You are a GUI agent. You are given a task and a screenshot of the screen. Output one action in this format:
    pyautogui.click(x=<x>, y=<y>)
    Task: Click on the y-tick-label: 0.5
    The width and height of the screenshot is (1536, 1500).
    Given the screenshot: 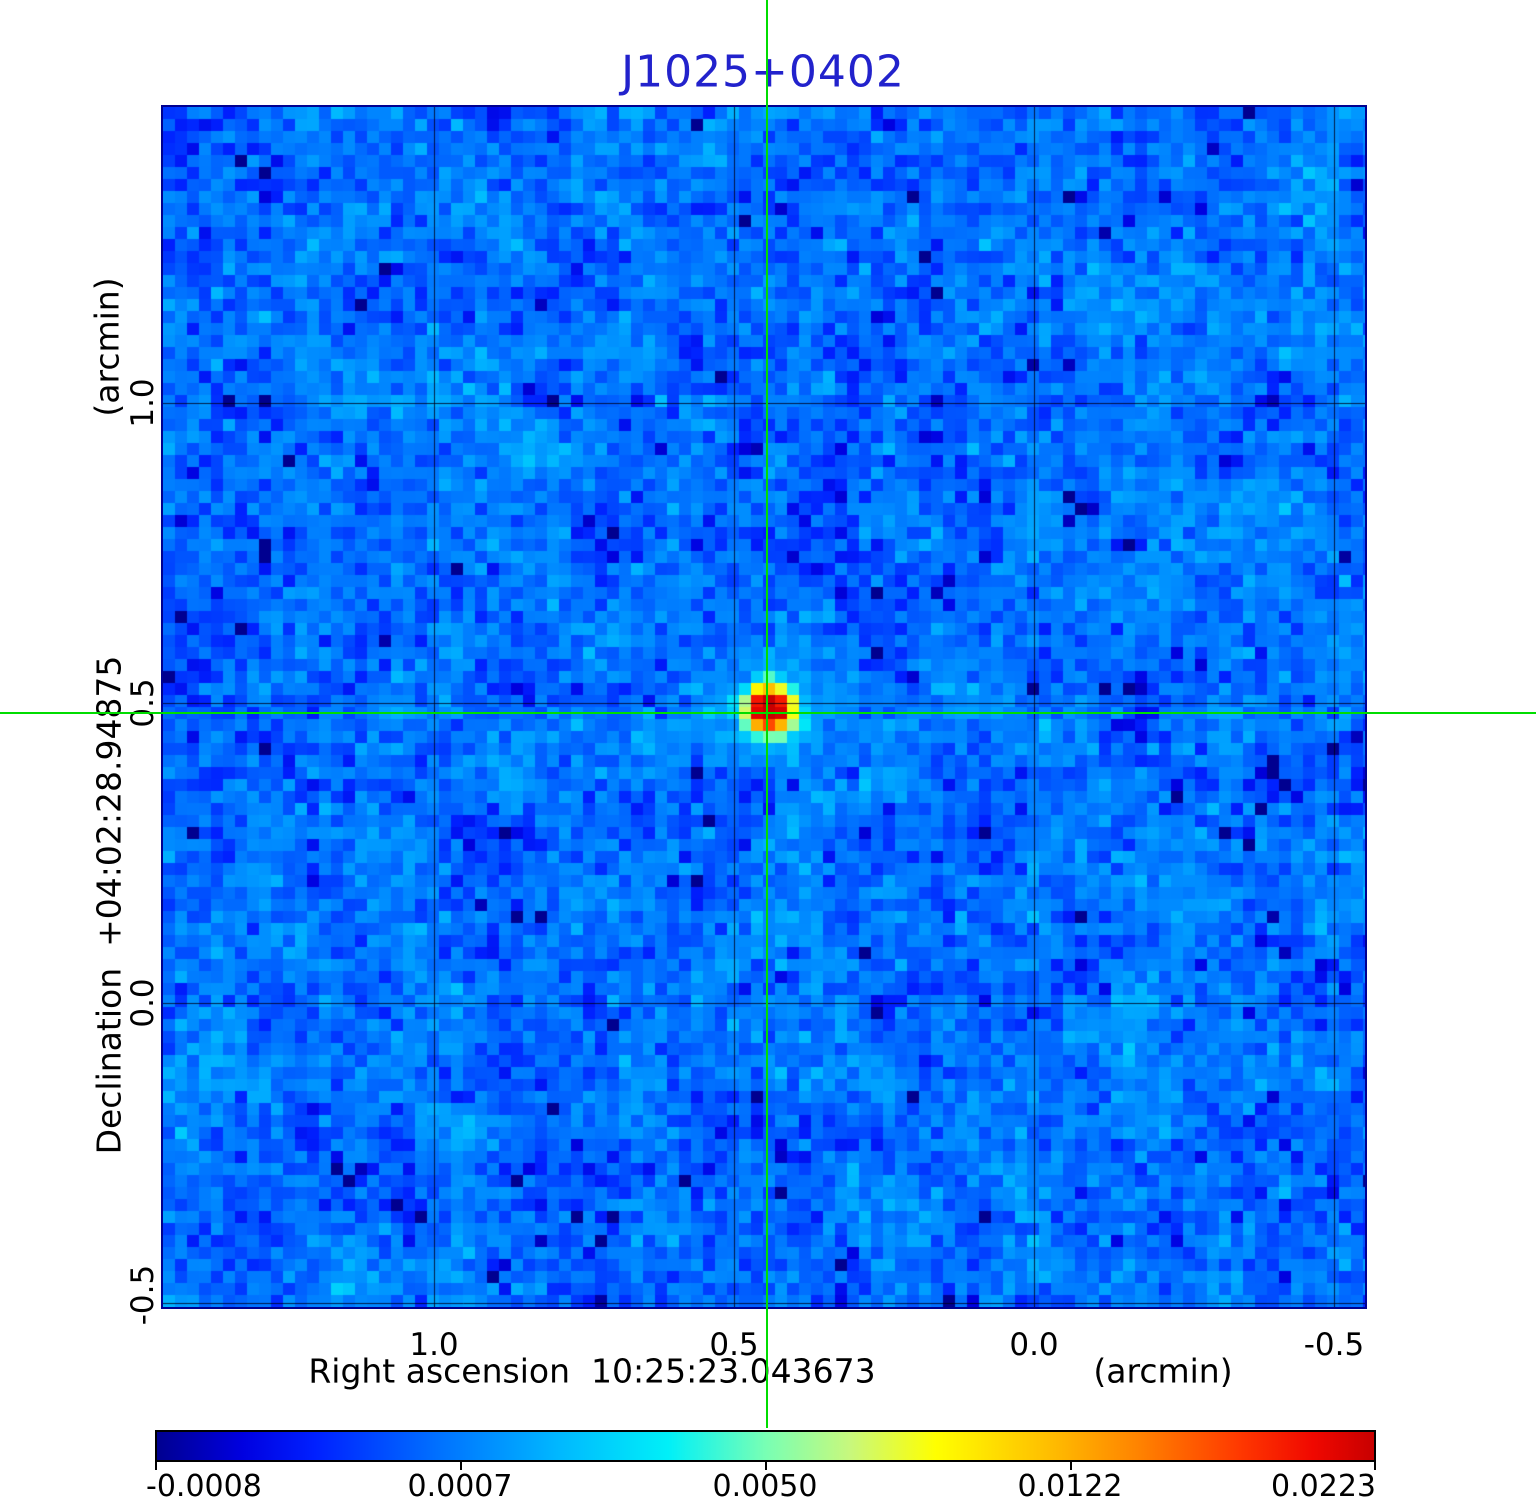 What is the action you would take?
    pyautogui.click(x=143, y=703)
    